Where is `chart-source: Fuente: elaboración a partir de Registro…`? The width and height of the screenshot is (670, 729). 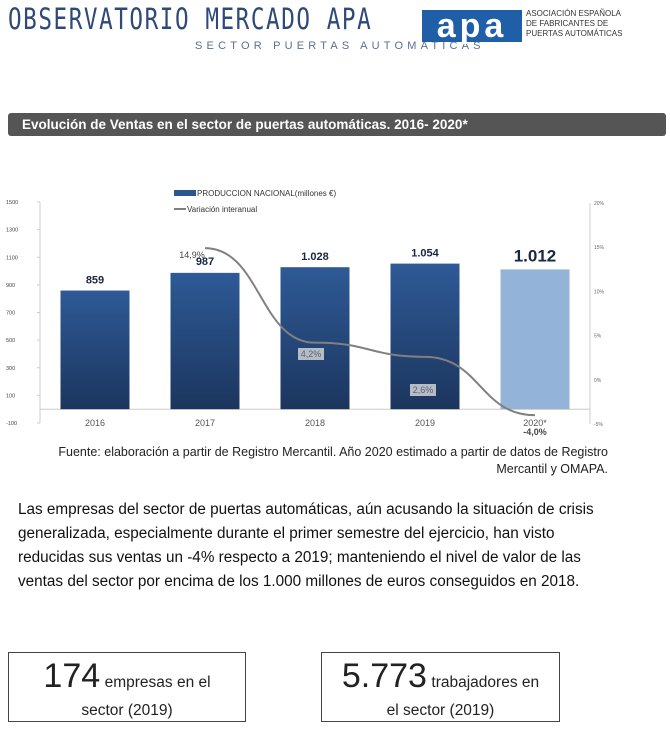
chart-source: Fuente: elaboración a partir de Registro… is located at coordinates (333, 460).